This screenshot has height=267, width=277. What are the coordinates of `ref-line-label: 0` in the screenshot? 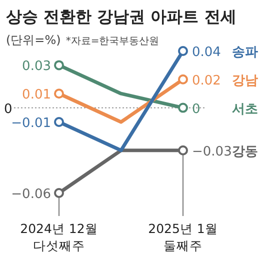 It's located at (8, 109).